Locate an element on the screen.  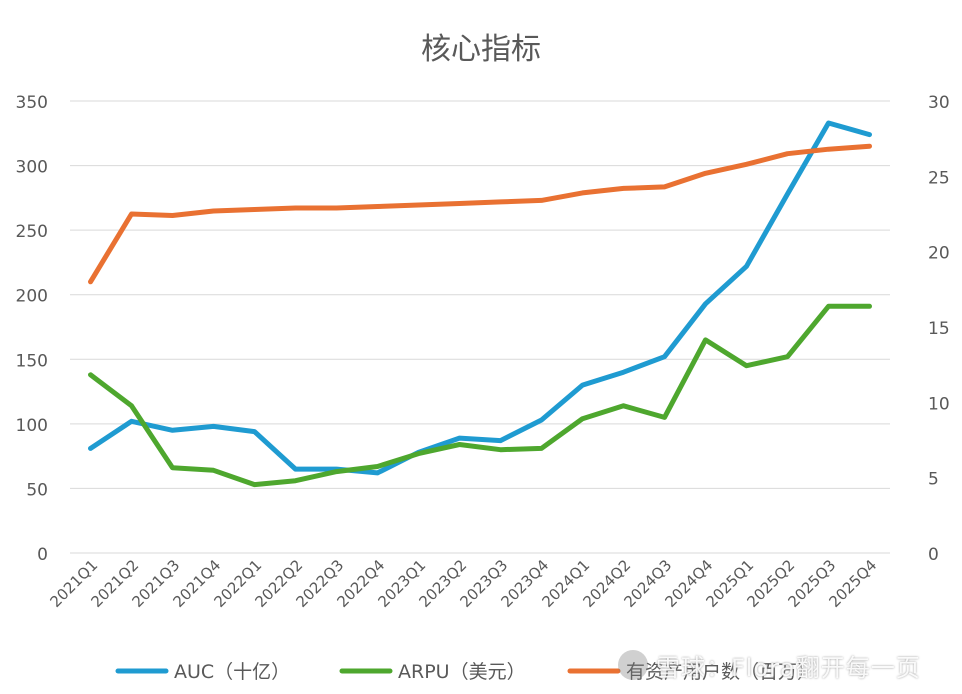
y-left-tick-label: 200 is located at coordinates (32, 297).